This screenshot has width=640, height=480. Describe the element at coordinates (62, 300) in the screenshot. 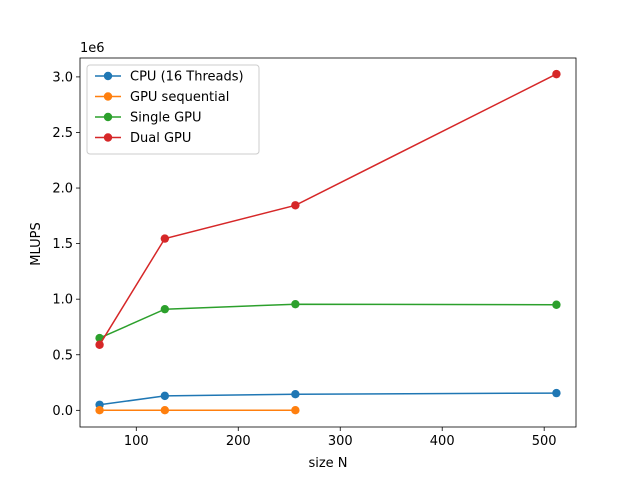

I see `y-tick-label: 1.0` at that location.